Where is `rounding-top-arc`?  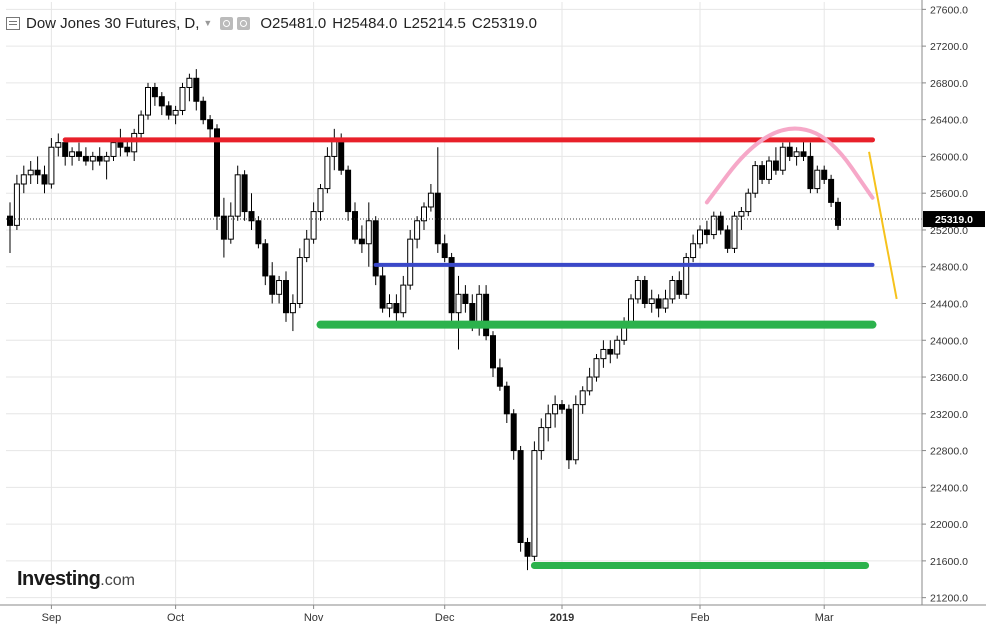 rounding-top-arc is located at coordinates (789, 165).